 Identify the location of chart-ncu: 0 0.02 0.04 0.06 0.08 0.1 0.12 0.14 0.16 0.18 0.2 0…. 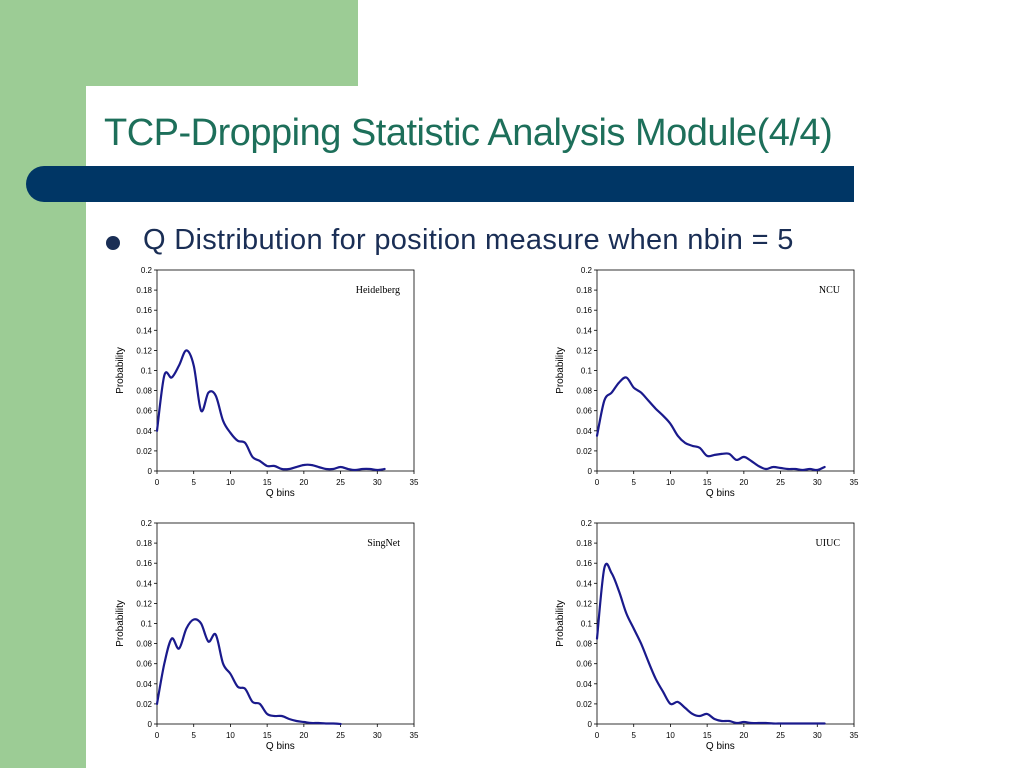
(707, 382).